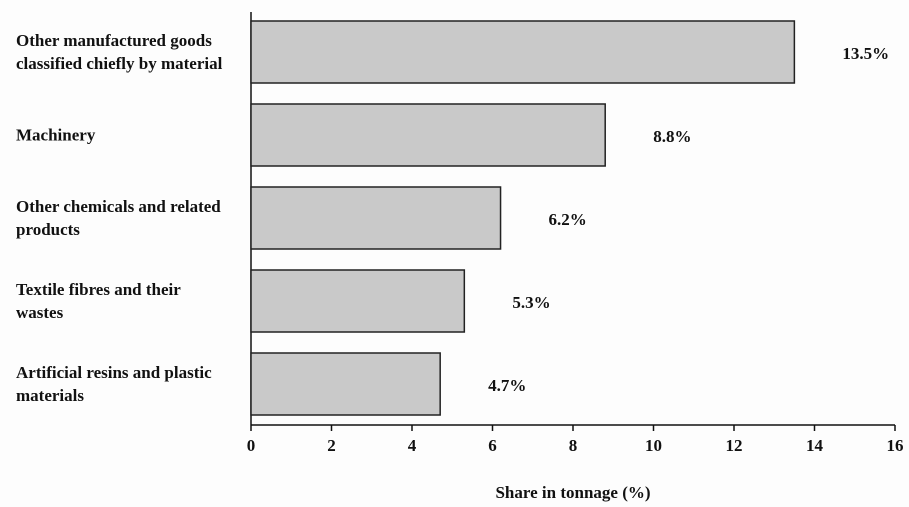 This screenshot has width=909, height=507. What do you see at coordinates (98, 301) in the screenshot?
I see `category-label: Textile fibres and their wastes` at bounding box center [98, 301].